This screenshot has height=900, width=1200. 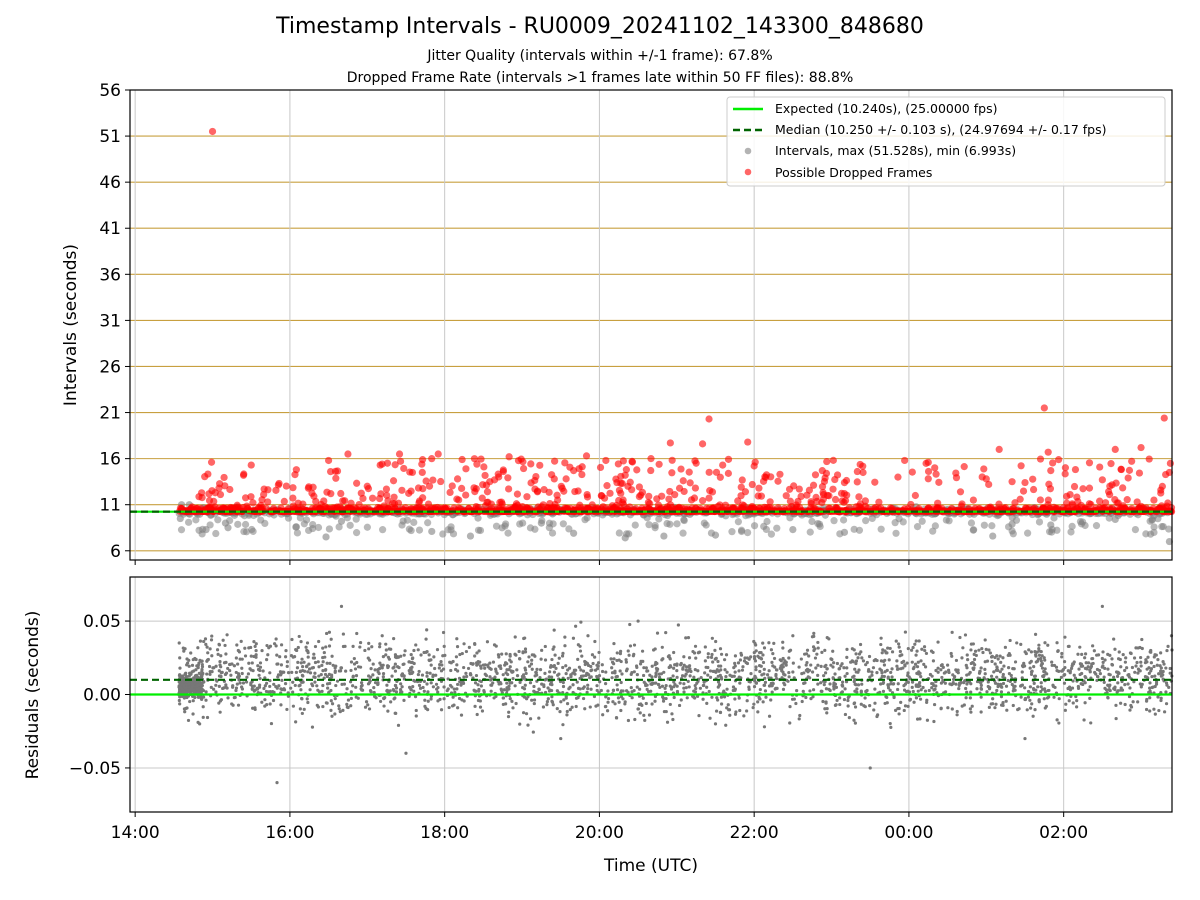 What do you see at coordinates (110, 183) in the screenshot?
I see `intervals-y-tick-label: 46` at bounding box center [110, 183].